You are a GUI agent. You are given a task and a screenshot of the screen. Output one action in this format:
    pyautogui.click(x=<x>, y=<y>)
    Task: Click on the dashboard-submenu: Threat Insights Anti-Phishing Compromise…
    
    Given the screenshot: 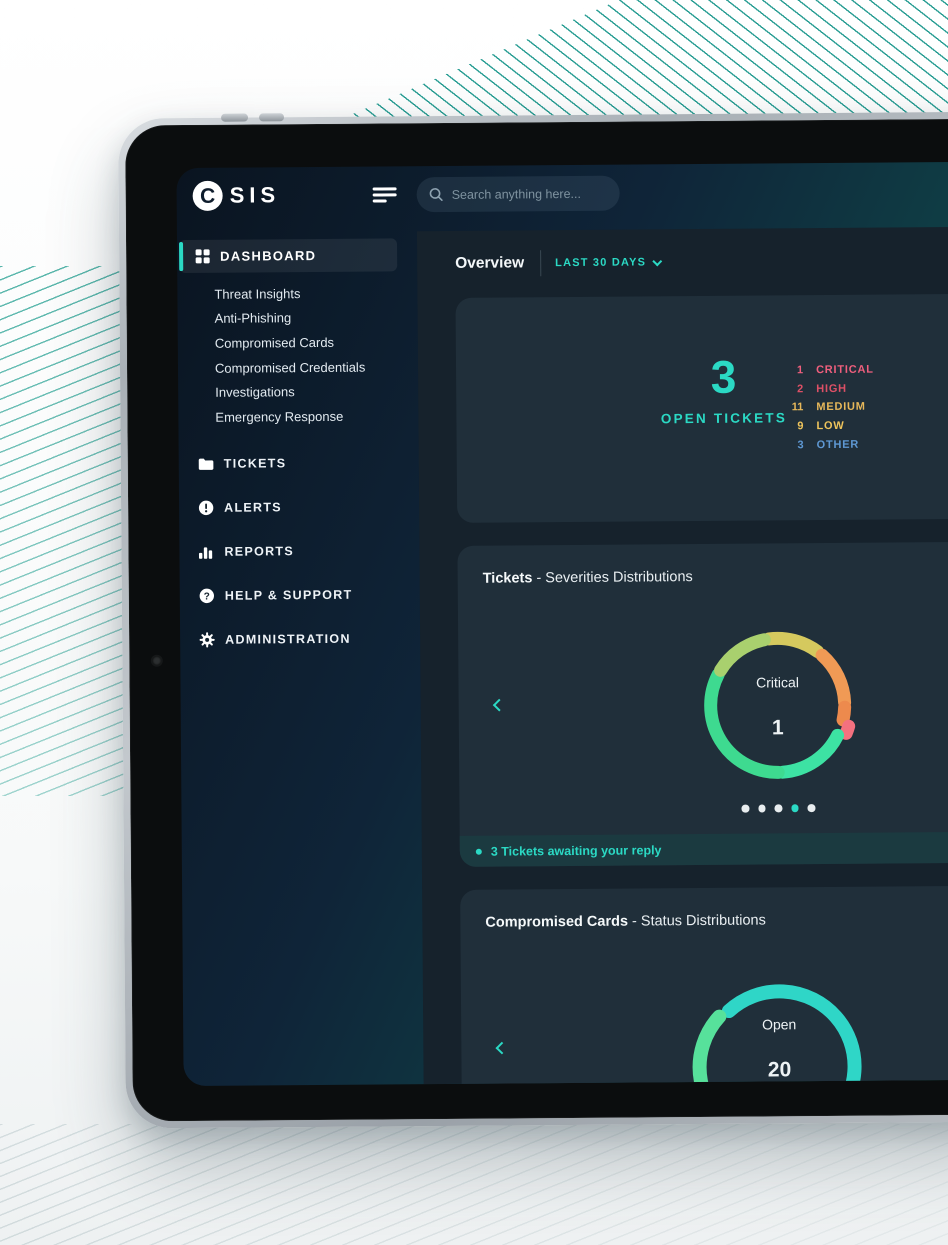 What is the action you would take?
    pyautogui.click(x=289, y=355)
    